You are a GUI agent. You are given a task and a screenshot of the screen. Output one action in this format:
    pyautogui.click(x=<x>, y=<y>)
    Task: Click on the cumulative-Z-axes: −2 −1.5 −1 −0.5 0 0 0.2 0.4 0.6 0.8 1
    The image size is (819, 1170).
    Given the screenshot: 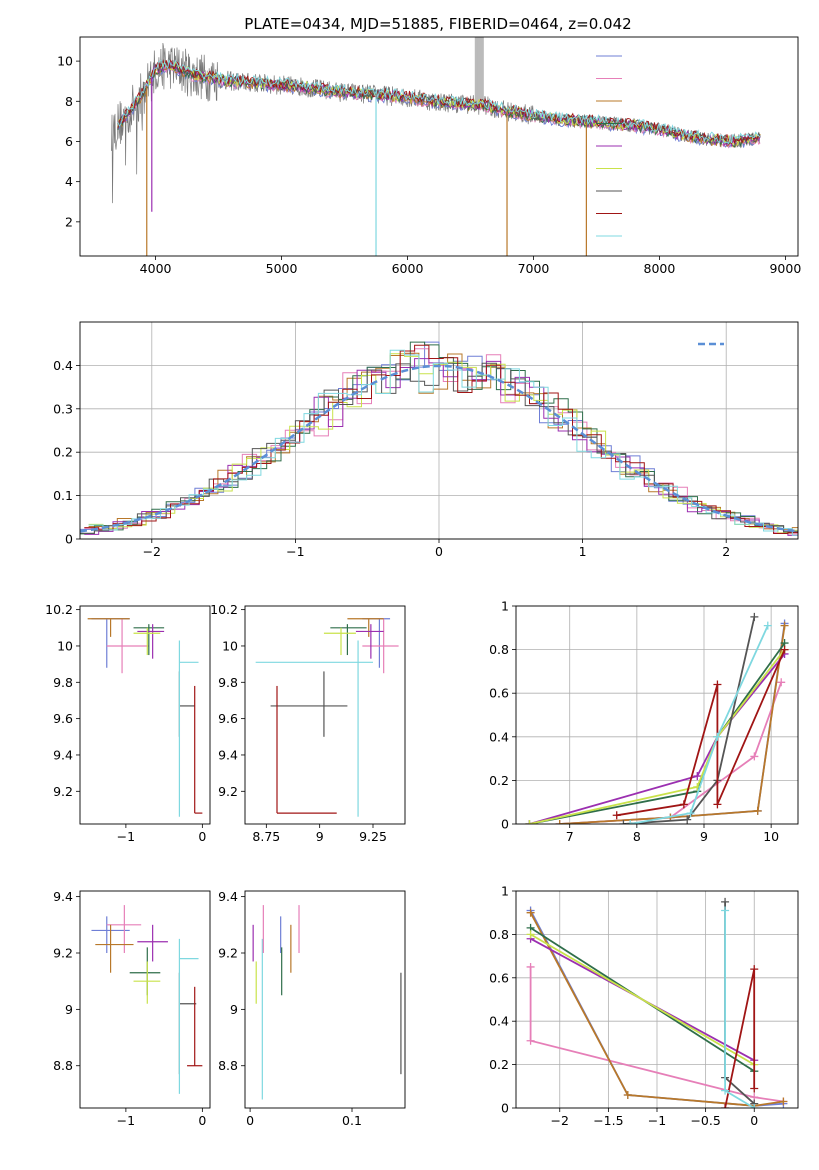 What is the action you would take?
    pyautogui.click(x=643, y=1006)
    